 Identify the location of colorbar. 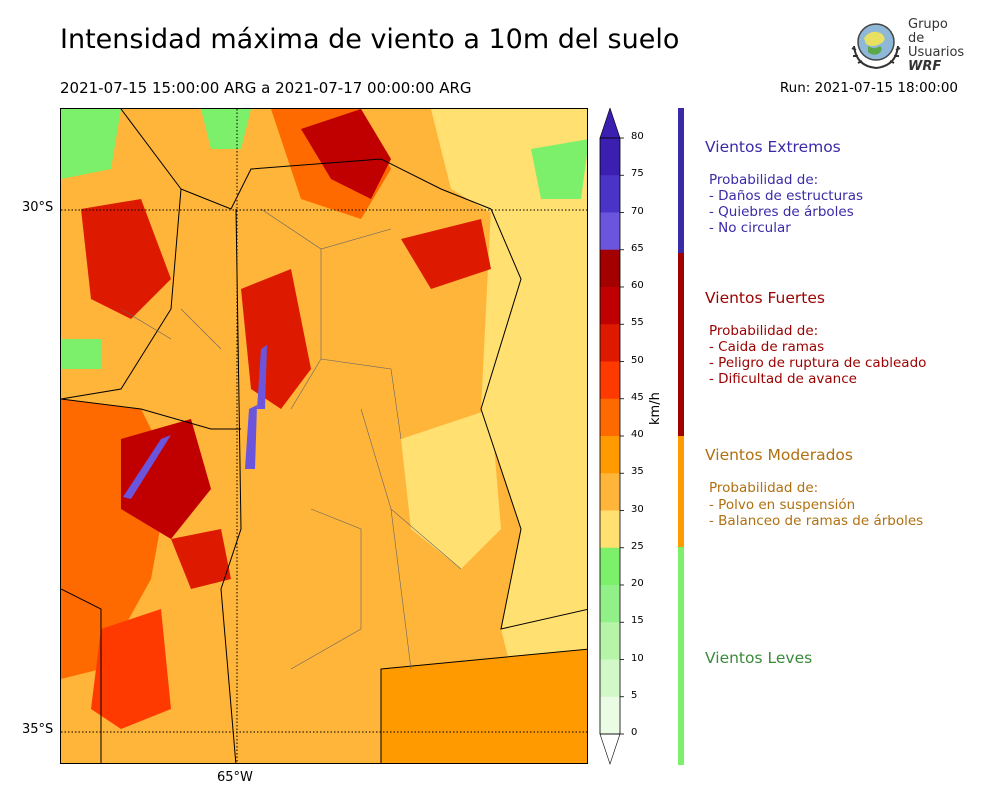
(643, 437).